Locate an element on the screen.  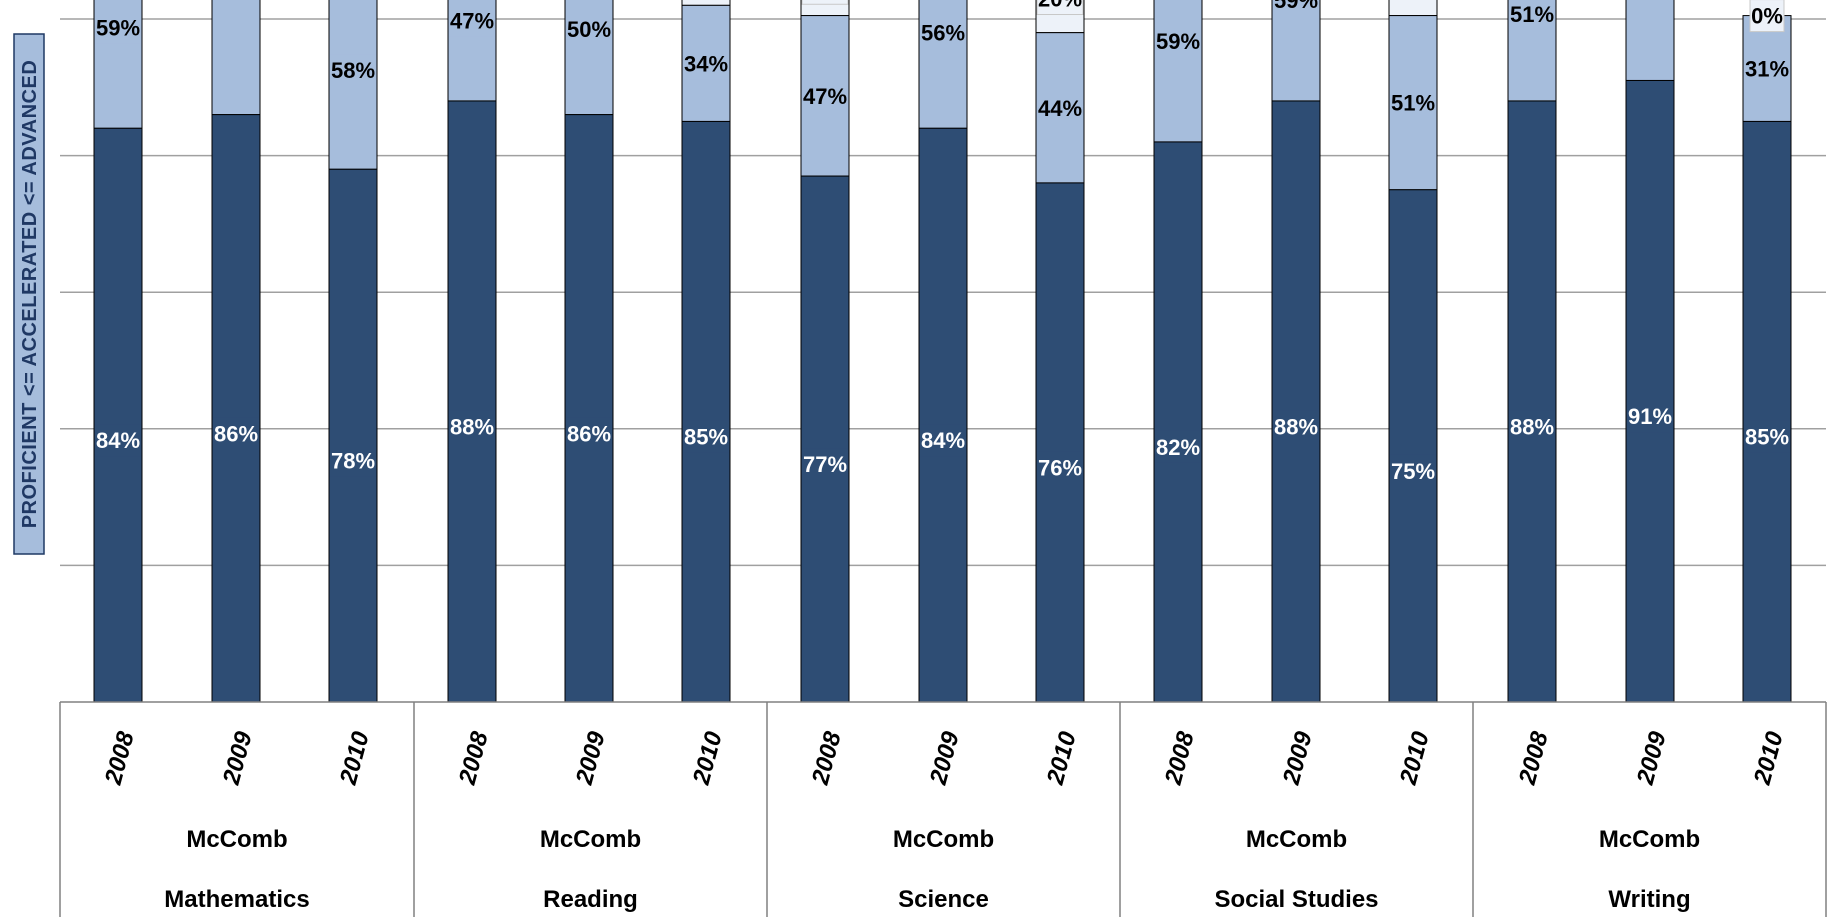
y-title-box is located at coordinates (29, 294).